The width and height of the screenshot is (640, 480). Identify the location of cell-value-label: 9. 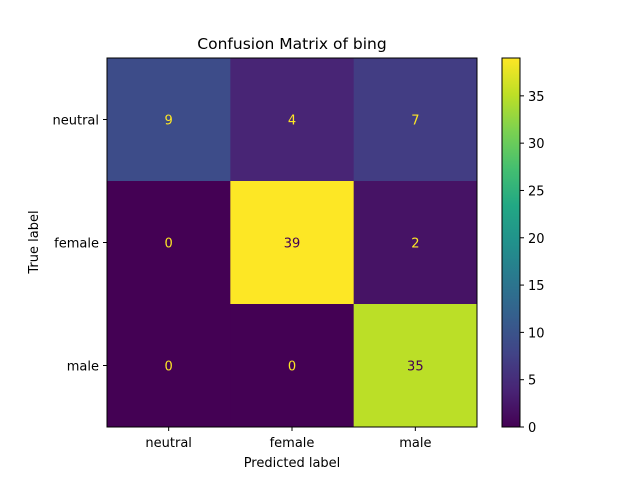
(169, 121).